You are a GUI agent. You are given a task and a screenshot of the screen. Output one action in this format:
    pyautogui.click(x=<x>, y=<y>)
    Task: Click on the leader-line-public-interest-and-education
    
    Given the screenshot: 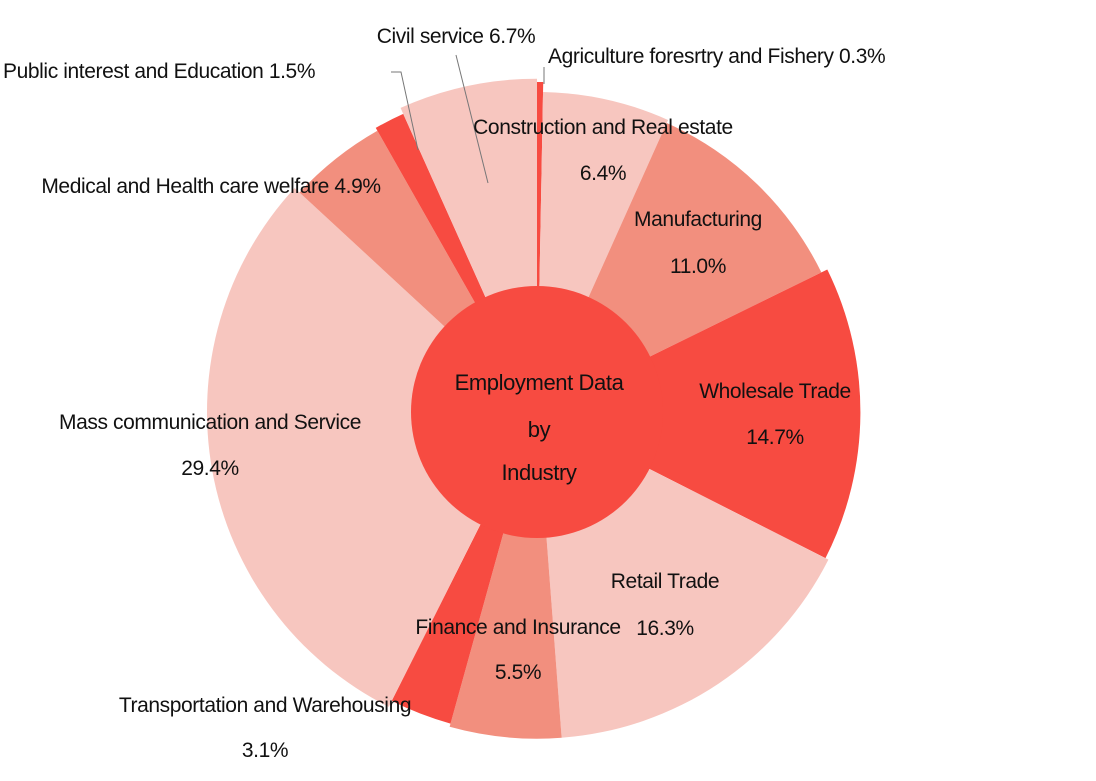 What is the action you would take?
    pyautogui.click(x=405, y=111)
    